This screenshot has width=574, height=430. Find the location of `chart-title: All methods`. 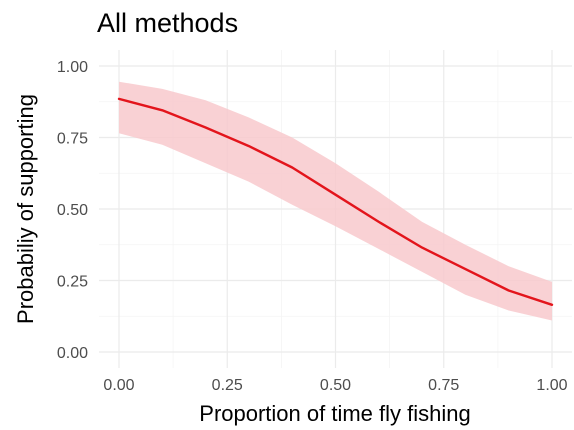

chart-title: All methods is located at coordinates (167, 23).